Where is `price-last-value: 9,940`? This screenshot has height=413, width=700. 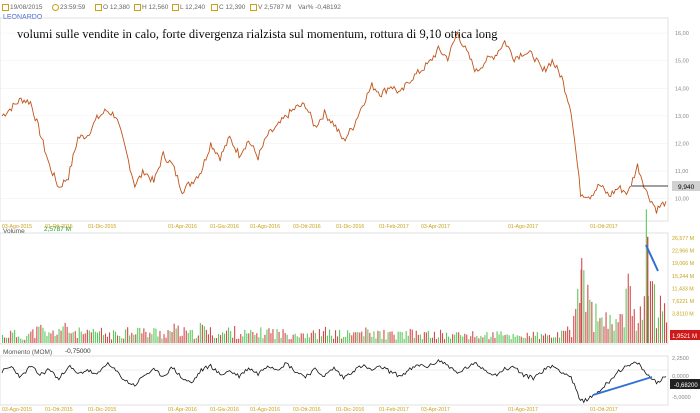
price-last-value: 9,940 is located at coordinates (686, 187).